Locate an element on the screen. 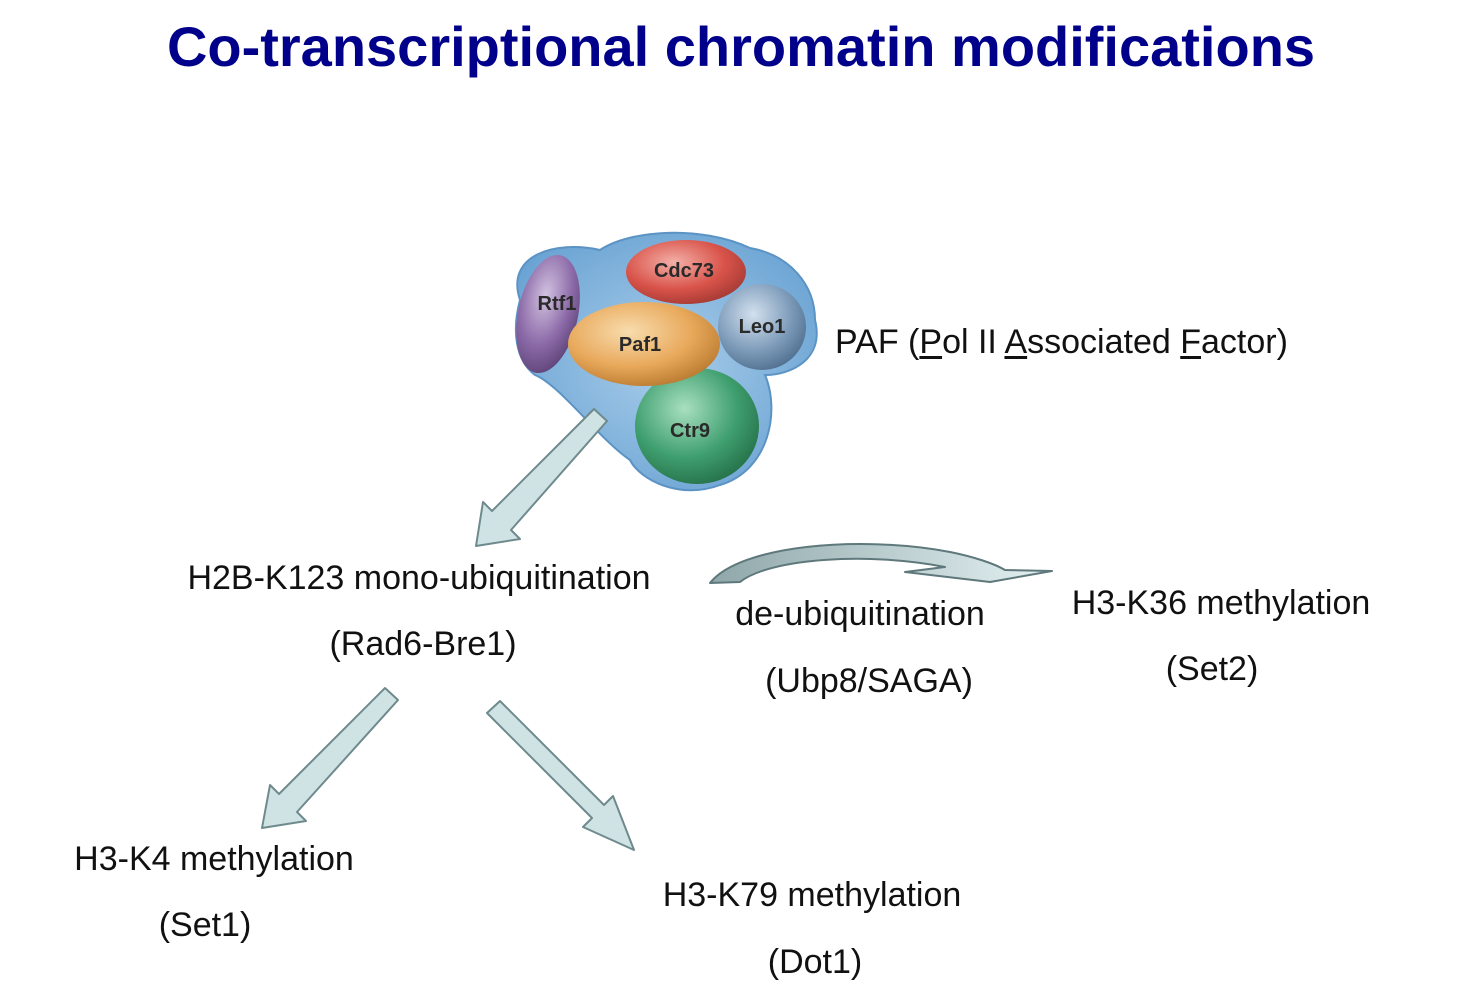 This screenshot has width=1482, height=992. cdc73-label: Cdc73 is located at coordinates (684, 271).